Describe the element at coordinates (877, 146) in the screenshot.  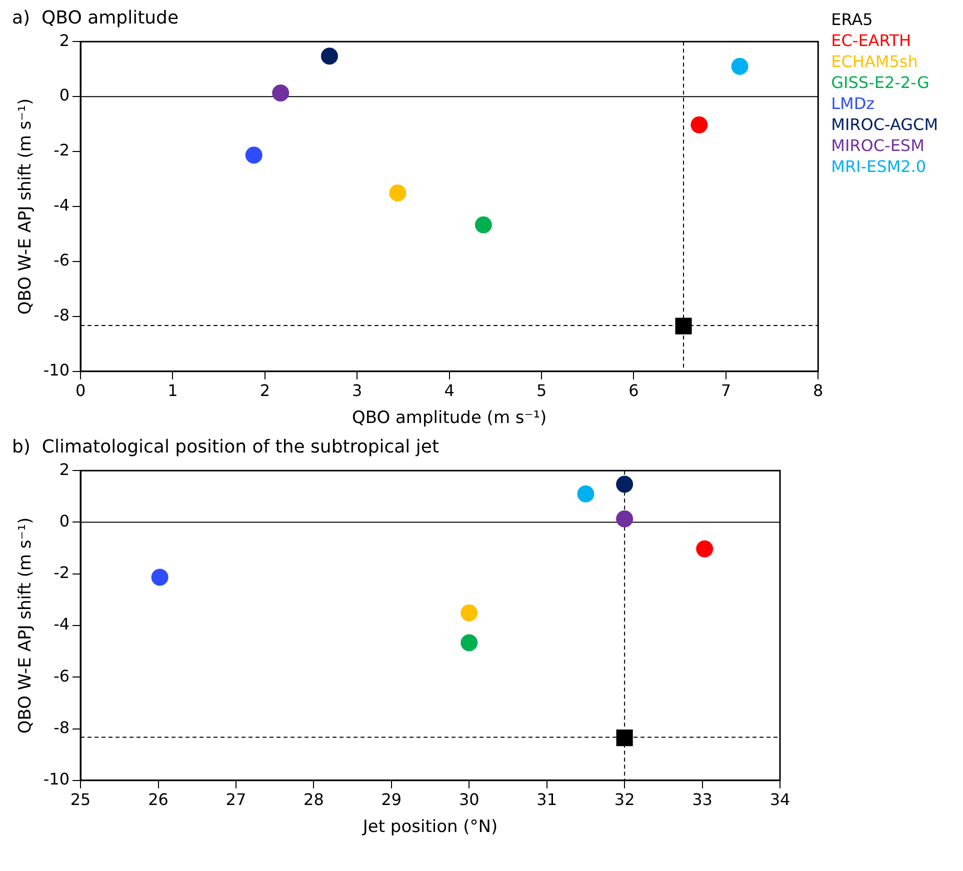
I see `text: MIROC-ESM` at that location.